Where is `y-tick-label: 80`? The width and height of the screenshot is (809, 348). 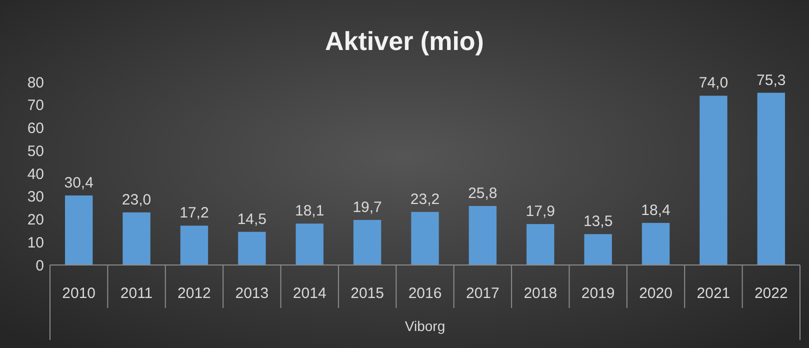 y-tick-label: 80 is located at coordinates (35, 83).